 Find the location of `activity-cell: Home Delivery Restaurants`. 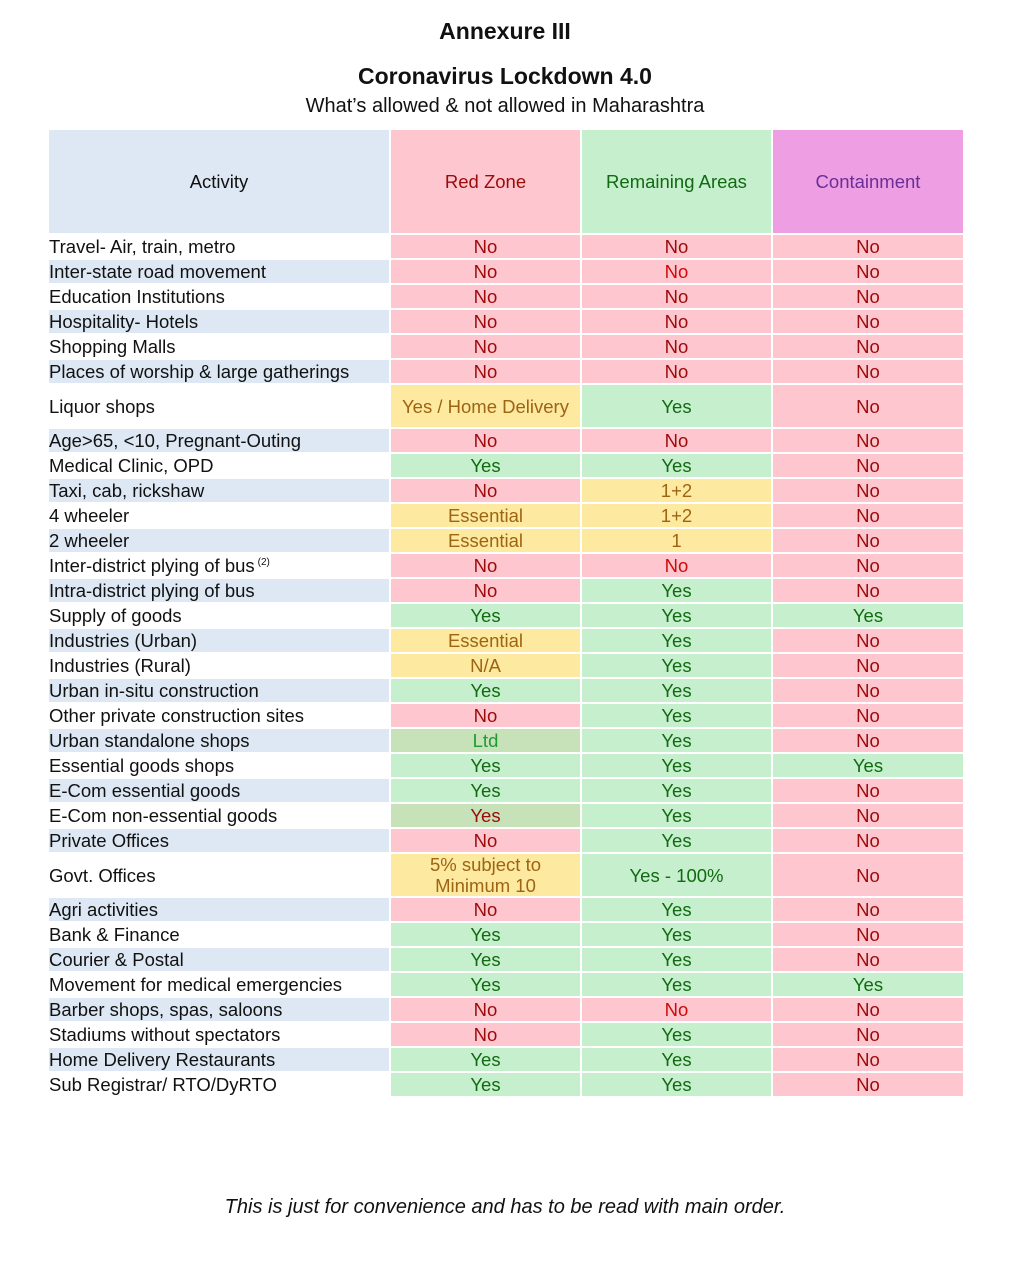

activity-cell: Home Delivery Restaurants is located at coordinates (219, 1059).